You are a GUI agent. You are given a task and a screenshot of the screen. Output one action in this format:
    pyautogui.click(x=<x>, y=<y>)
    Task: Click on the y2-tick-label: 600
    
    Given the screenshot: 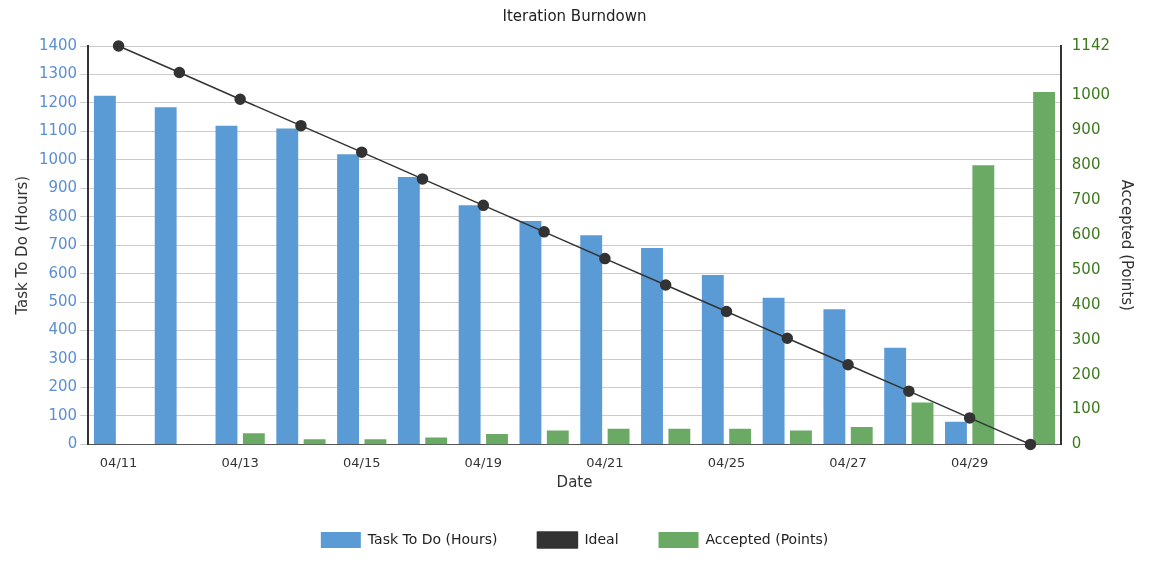 What is the action you would take?
    pyautogui.click(x=1086, y=233)
    